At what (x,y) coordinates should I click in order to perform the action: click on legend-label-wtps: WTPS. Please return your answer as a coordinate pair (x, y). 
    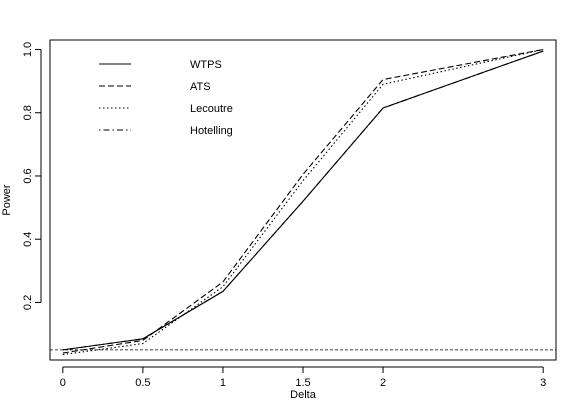
    Looking at the image, I should click on (206, 65).